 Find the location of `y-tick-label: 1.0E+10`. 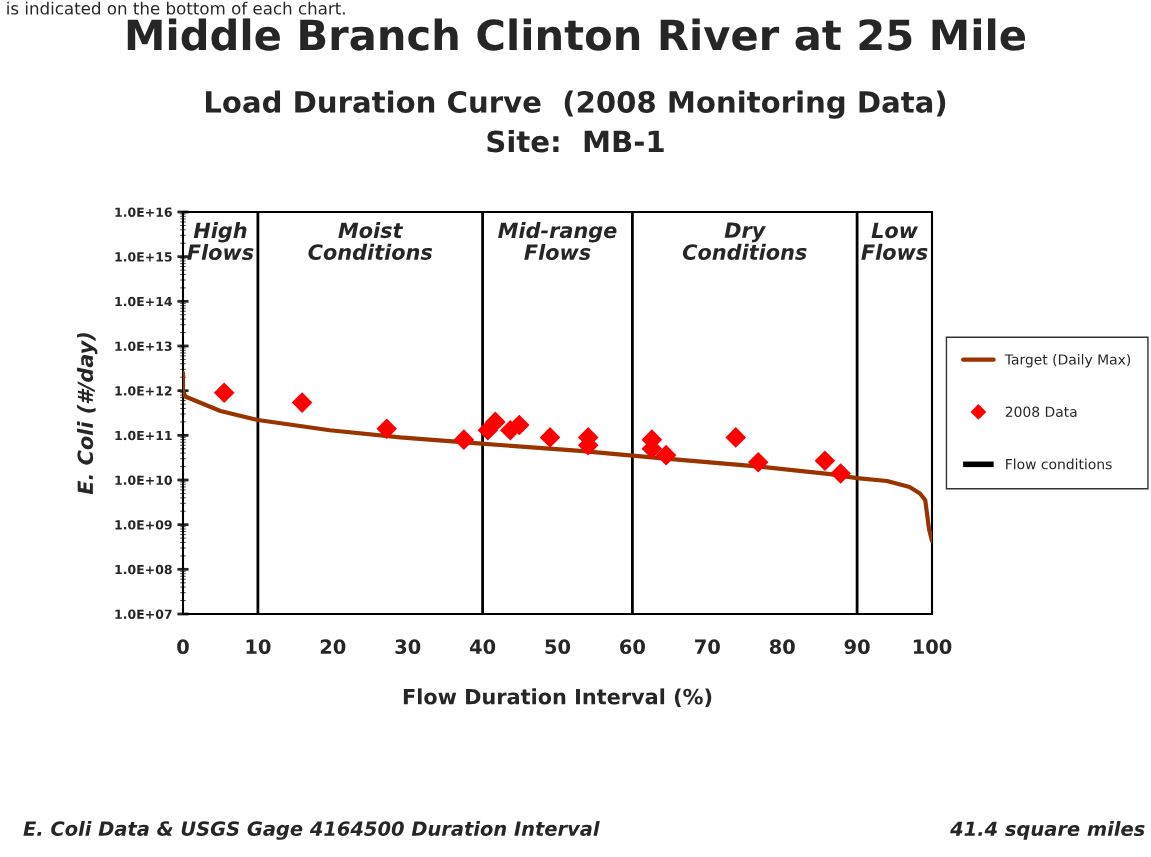

y-tick-label: 1.0E+10 is located at coordinates (143, 480).